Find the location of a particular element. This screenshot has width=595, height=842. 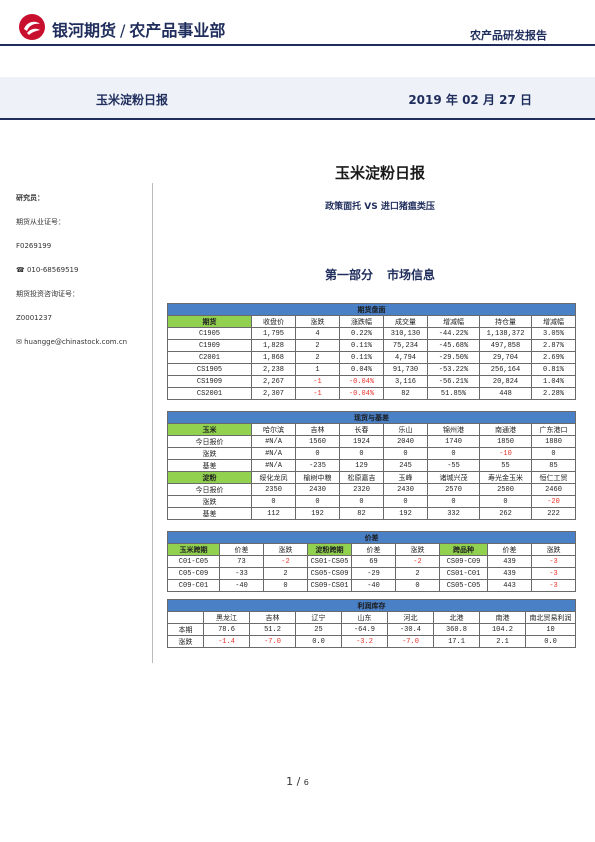

table-title: 期货盘面 is located at coordinates (371, 309).